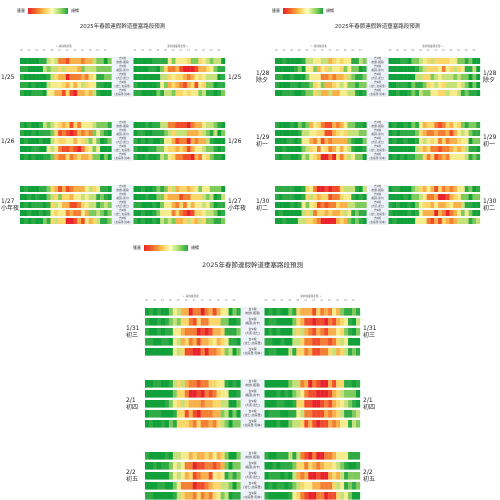  I want to click on hour-tick-label: 18, so click(90, 50).